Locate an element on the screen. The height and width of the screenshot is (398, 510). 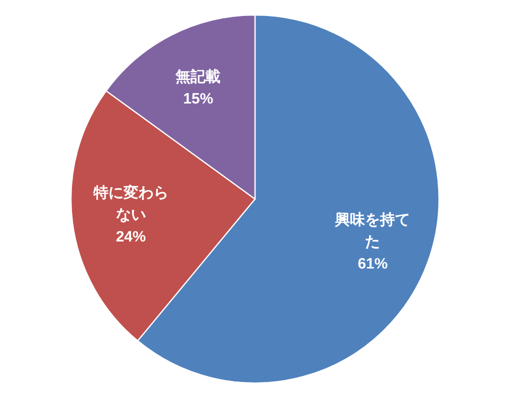
data-label: 61% is located at coordinates (373, 263).